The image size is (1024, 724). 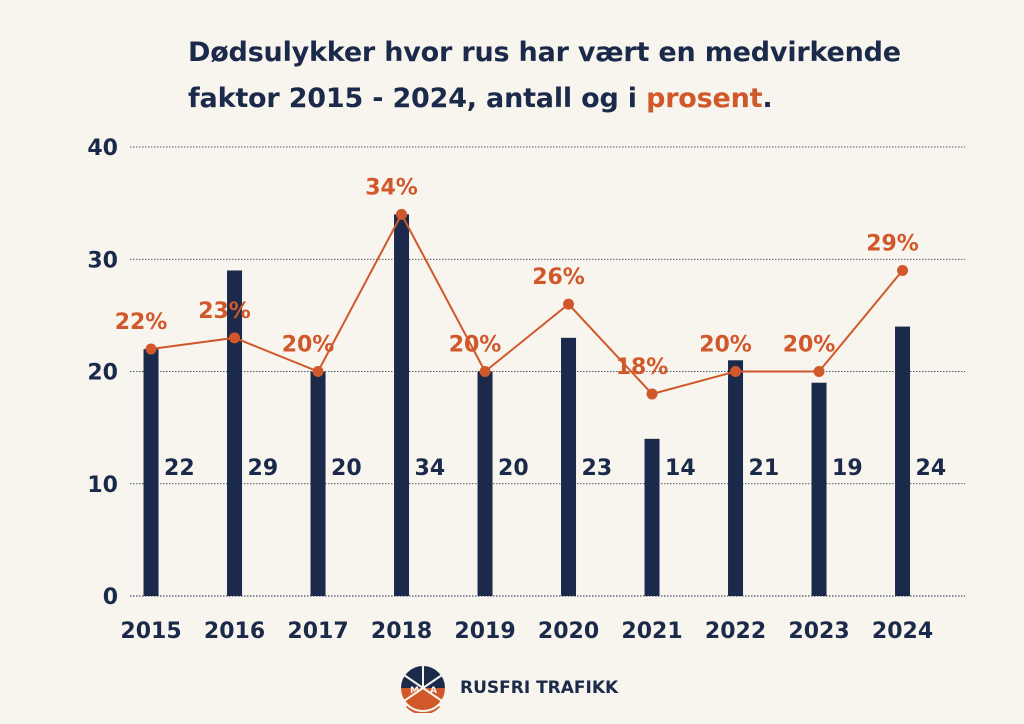 I want to click on percent-point-2022, so click(x=736, y=371).